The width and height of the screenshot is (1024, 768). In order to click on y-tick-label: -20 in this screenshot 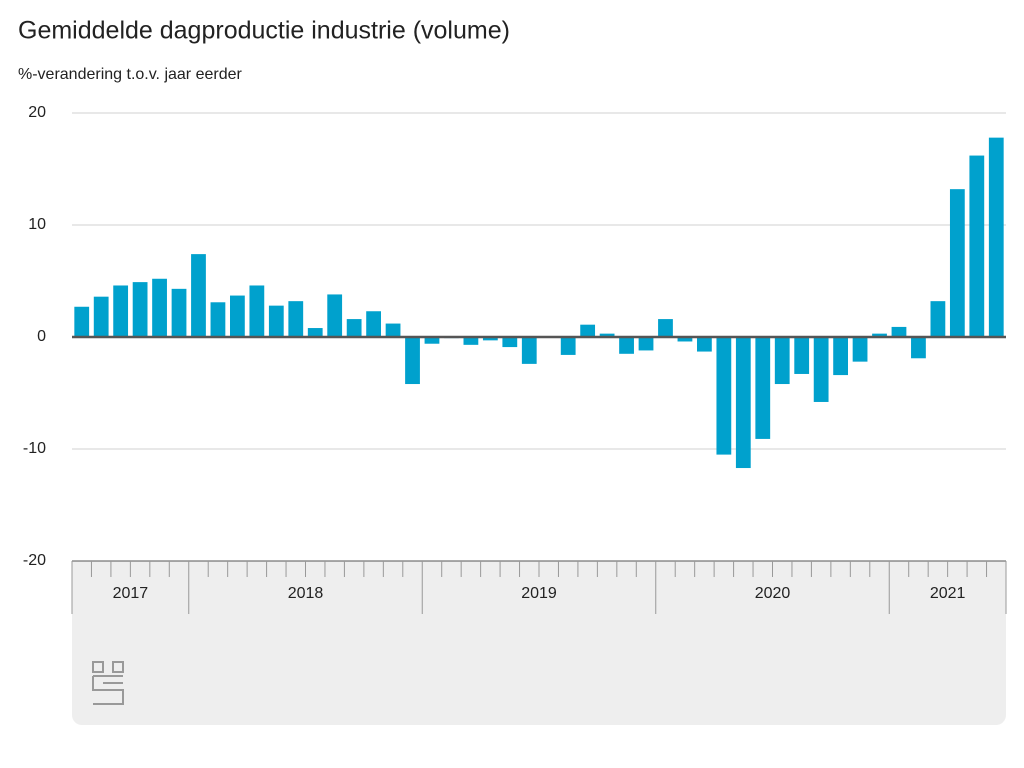, I will do `click(34, 560)`.